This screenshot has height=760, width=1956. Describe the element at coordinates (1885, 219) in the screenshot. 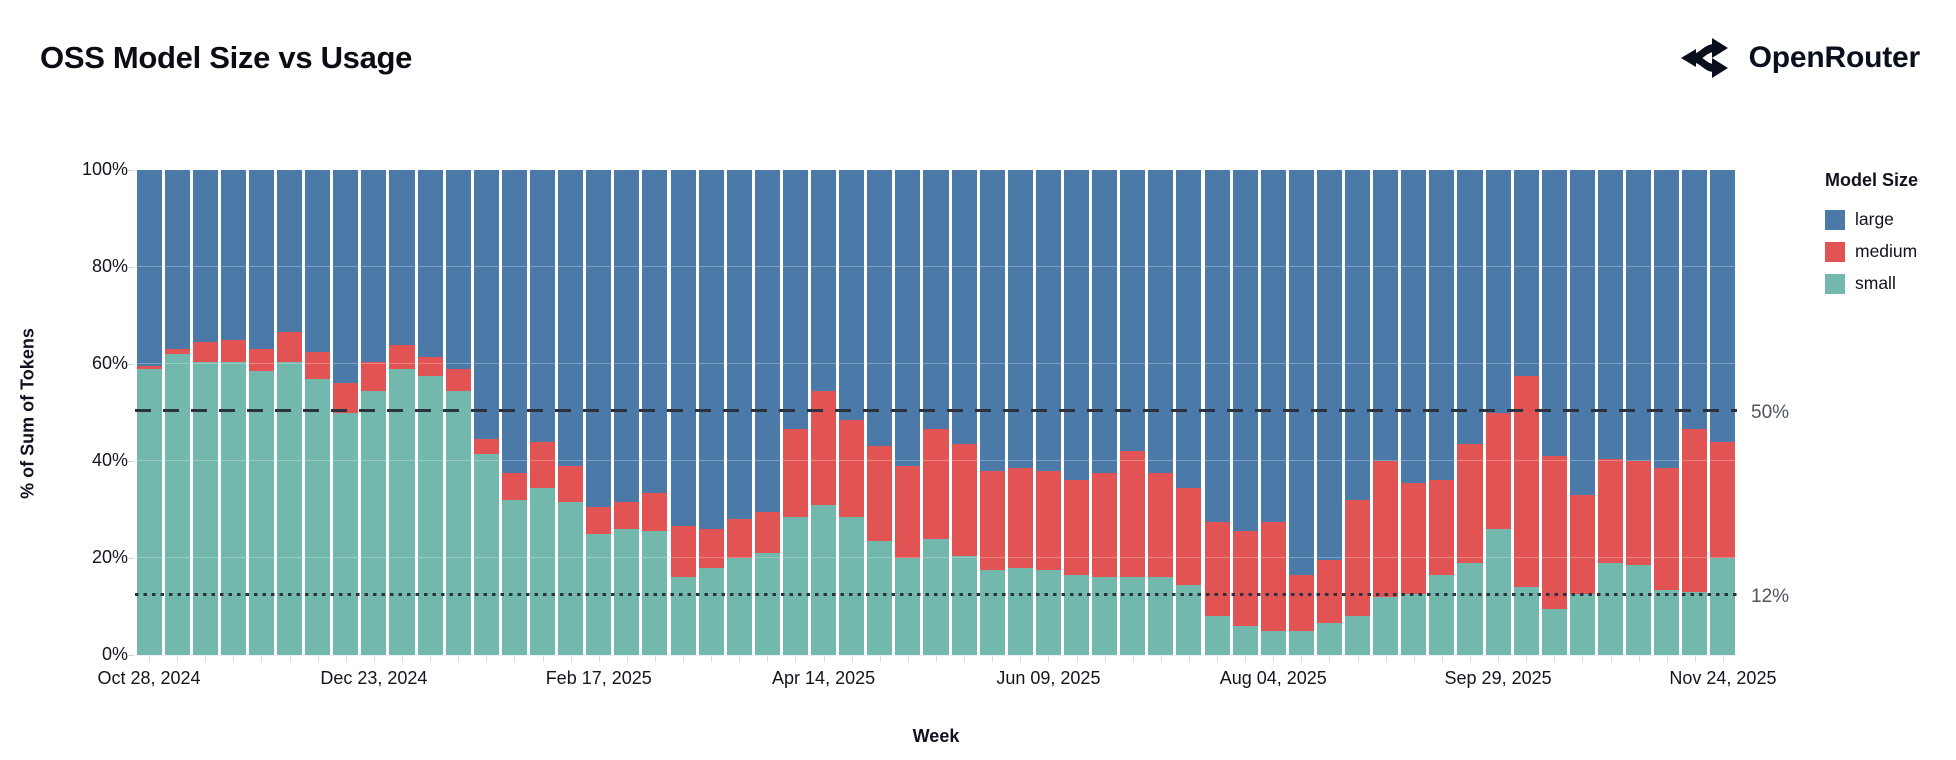

I see `legend-item-large: large` at that location.